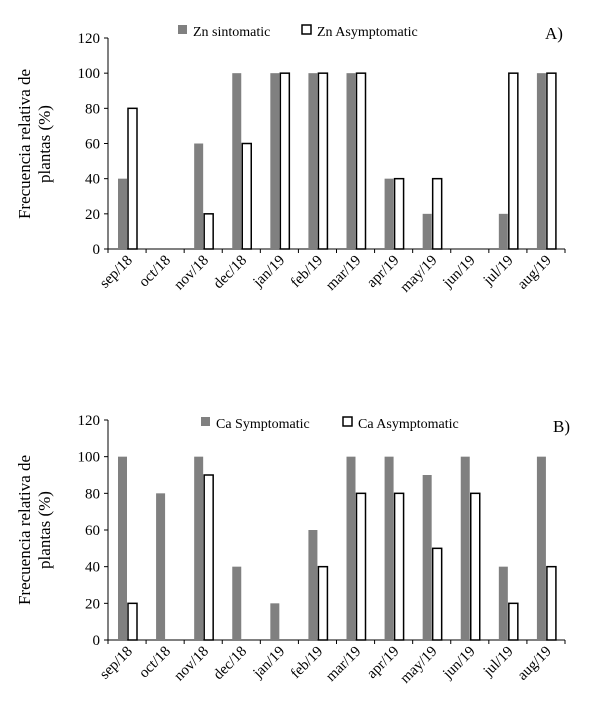 This screenshot has width=602, height=722. I want to click on panel-b-legend-label: Ca Asymptomatic, so click(408, 424).